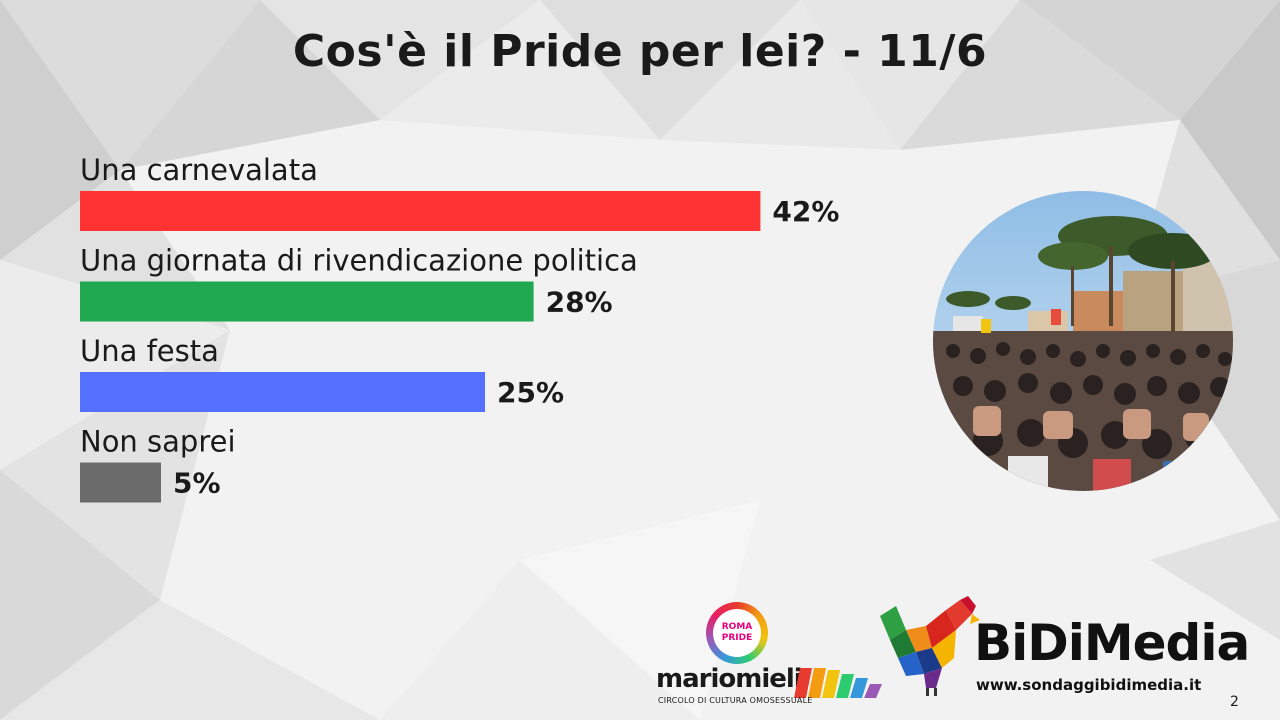  I want to click on bidimedia-logo: BiDiMedia www.sondaggibidimedia.it, so click(1071, 649).